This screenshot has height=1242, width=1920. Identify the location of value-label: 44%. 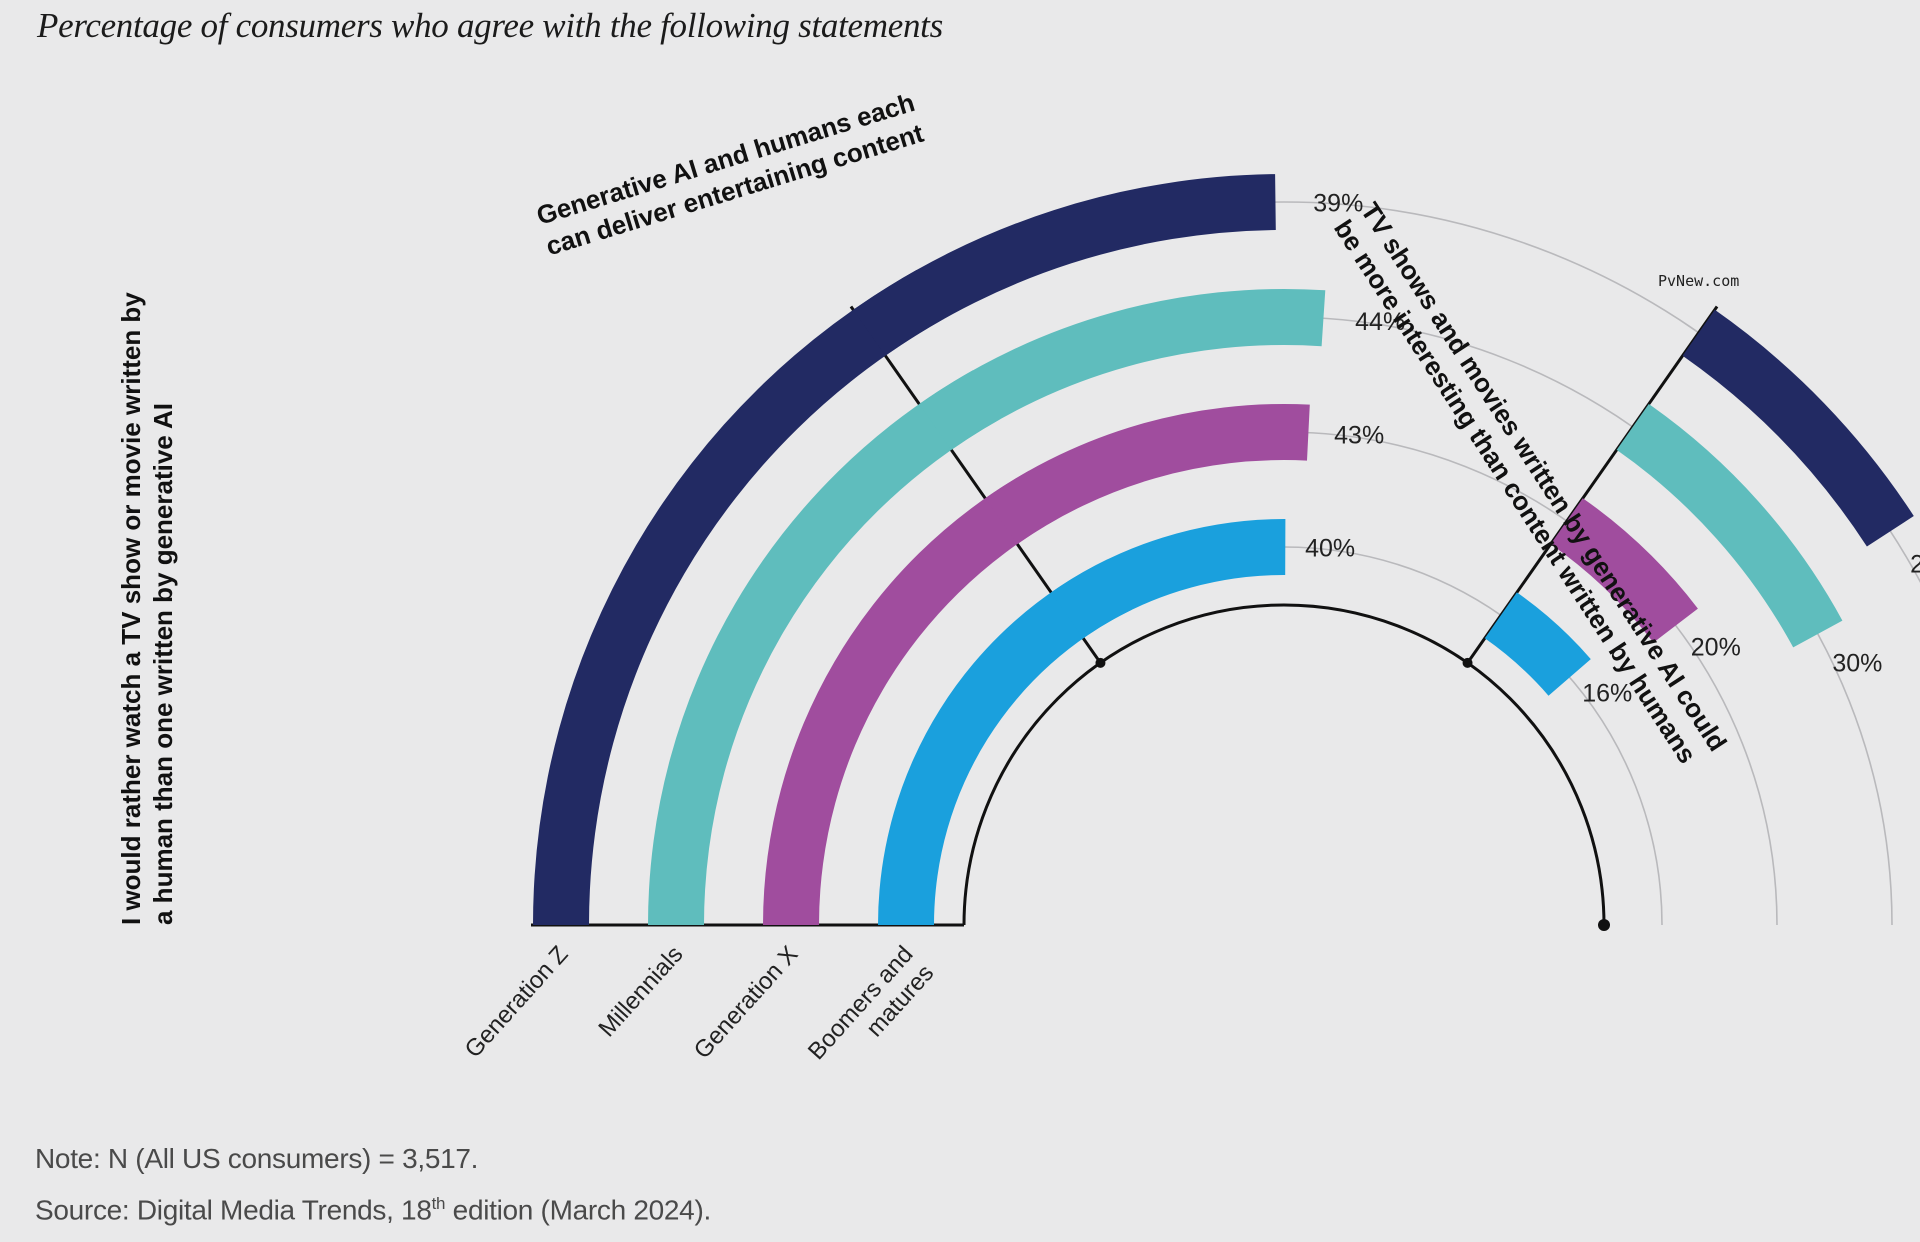
(1380, 322).